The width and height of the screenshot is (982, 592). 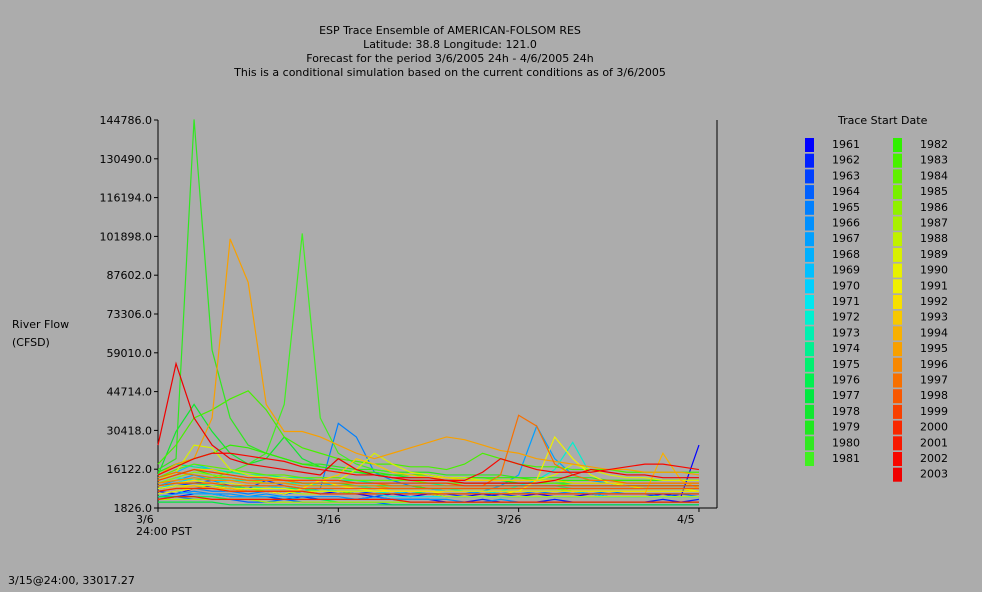 What do you see at coordinates (145, 519) in the screenshot?
I see `x-tick-label: 3/6` at bounding box center [145, 519].